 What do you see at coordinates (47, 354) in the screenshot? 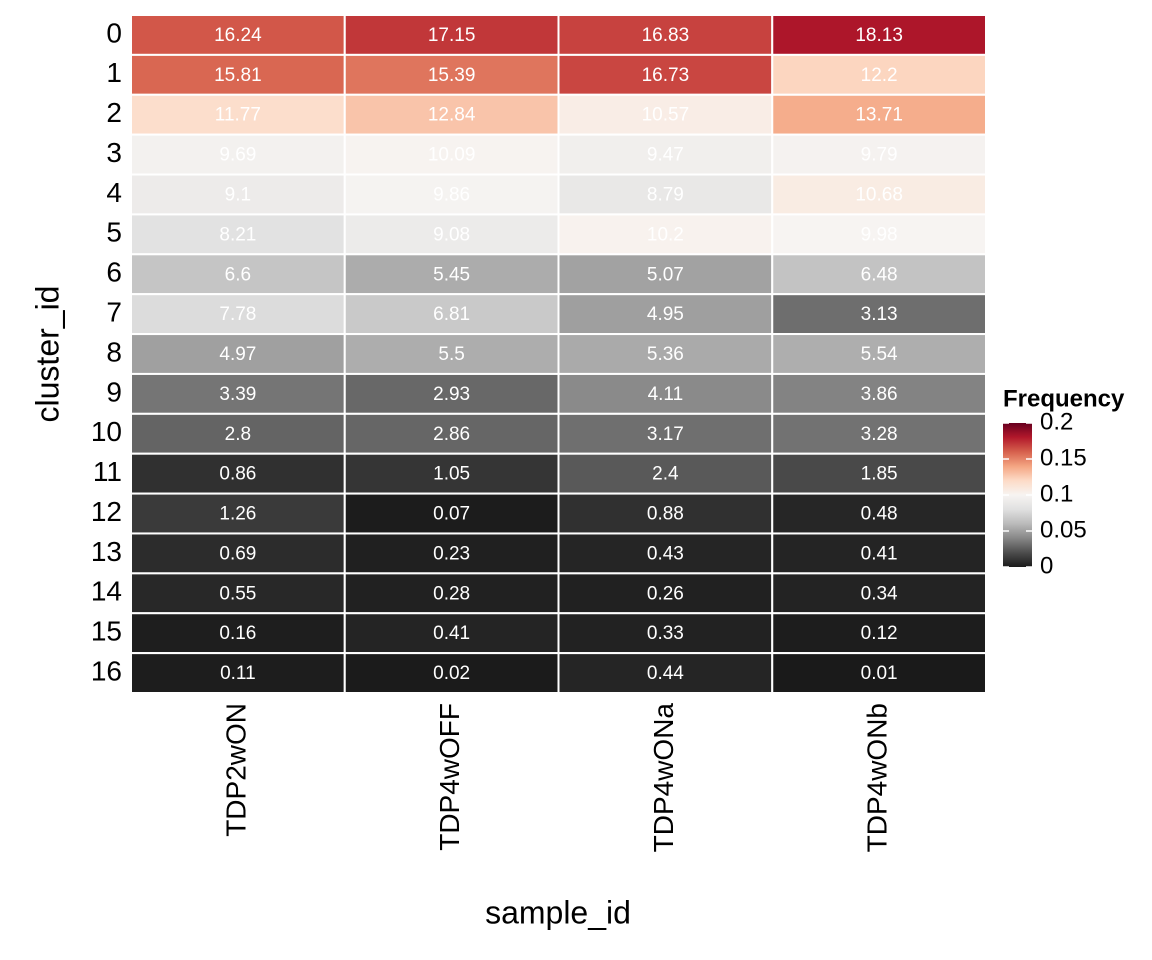
I see `y-axis-title: cluster_id` at bounding box center [47, 354].